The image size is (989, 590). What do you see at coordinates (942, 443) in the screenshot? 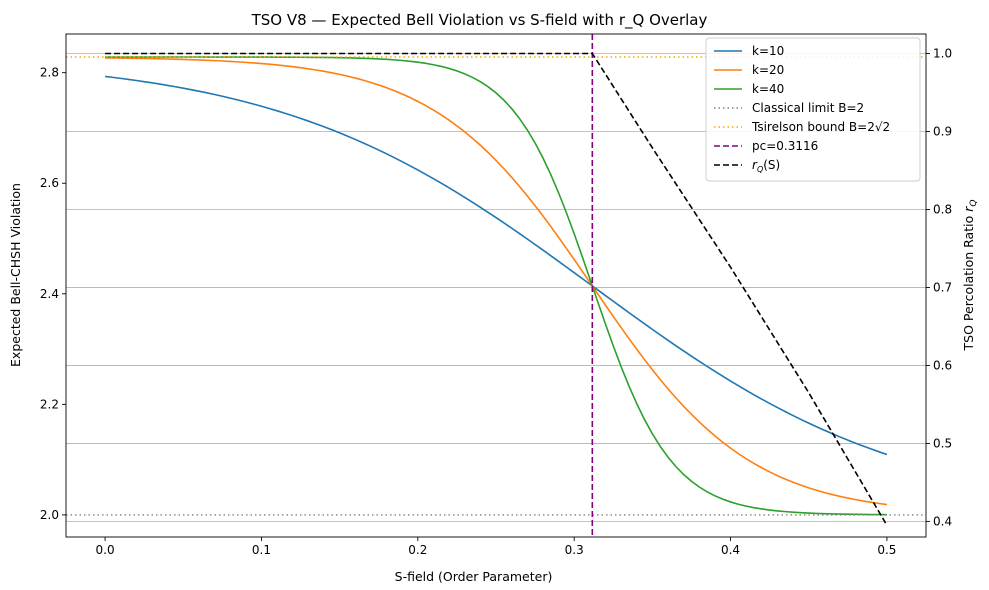
I see `y-tick-label-right: 0.5` at bounding box center [942, 443].